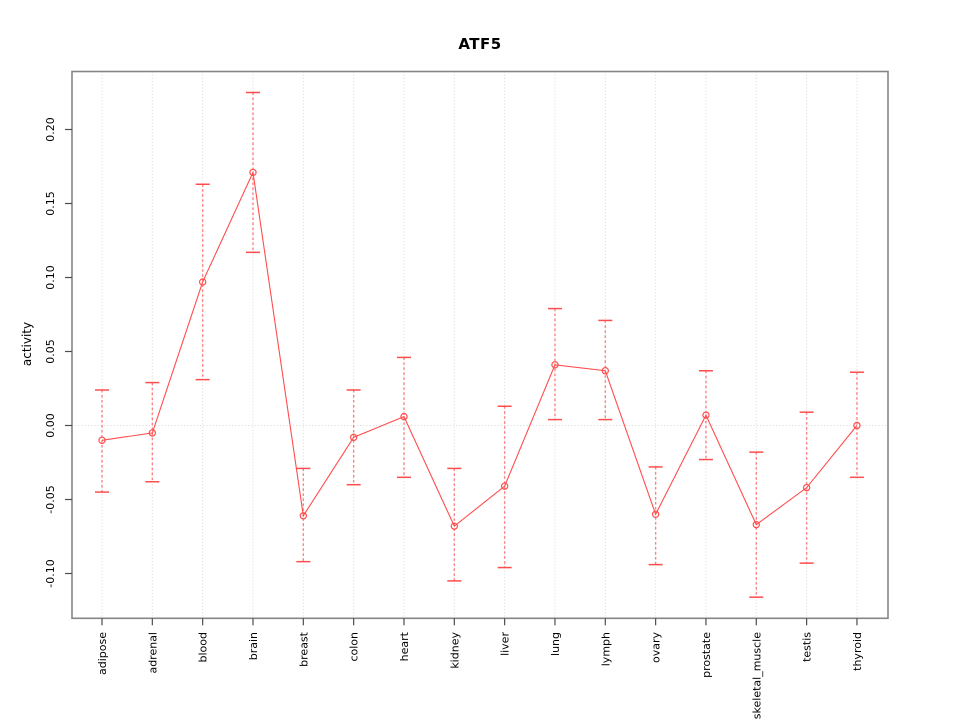 The height and width of the screenshot is (720, 960). Describe the element at coordinates (354, 647) in the screenshot. I see `x-tick-label: colon` at that location.